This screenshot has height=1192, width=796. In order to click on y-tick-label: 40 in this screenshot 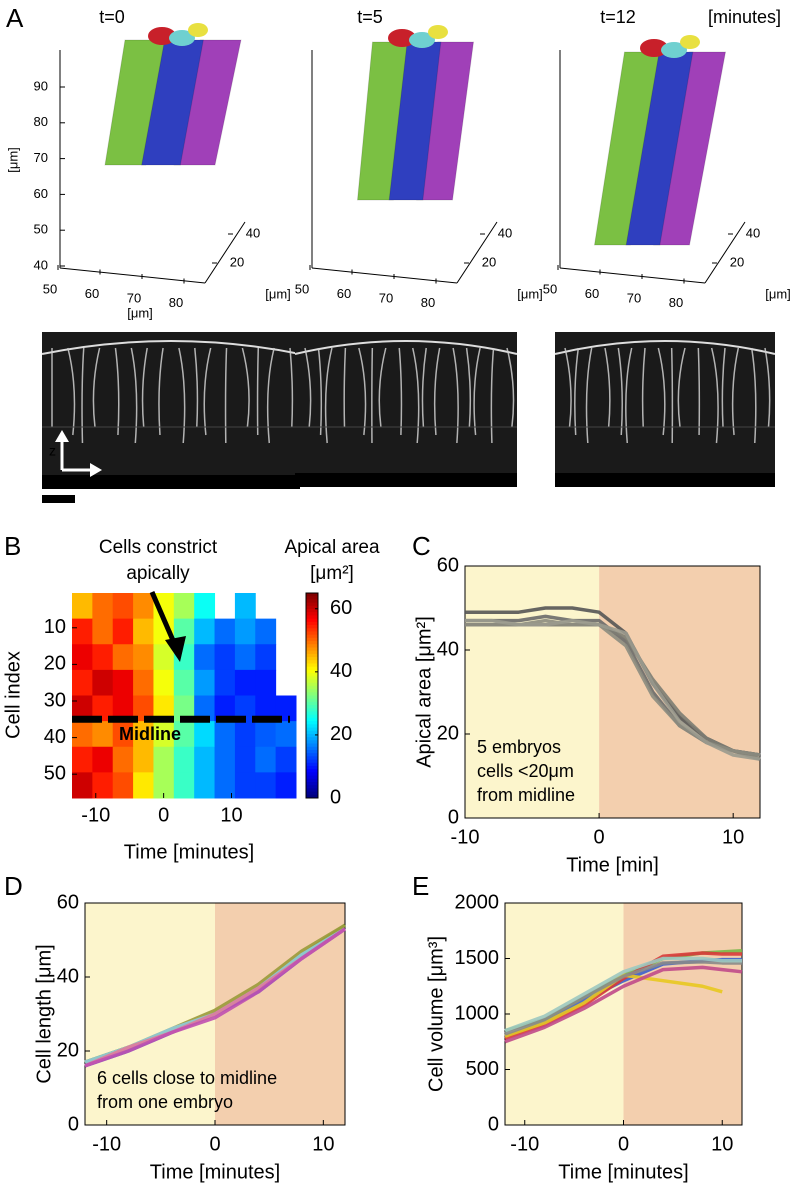, I will do `click(448, 649)`.